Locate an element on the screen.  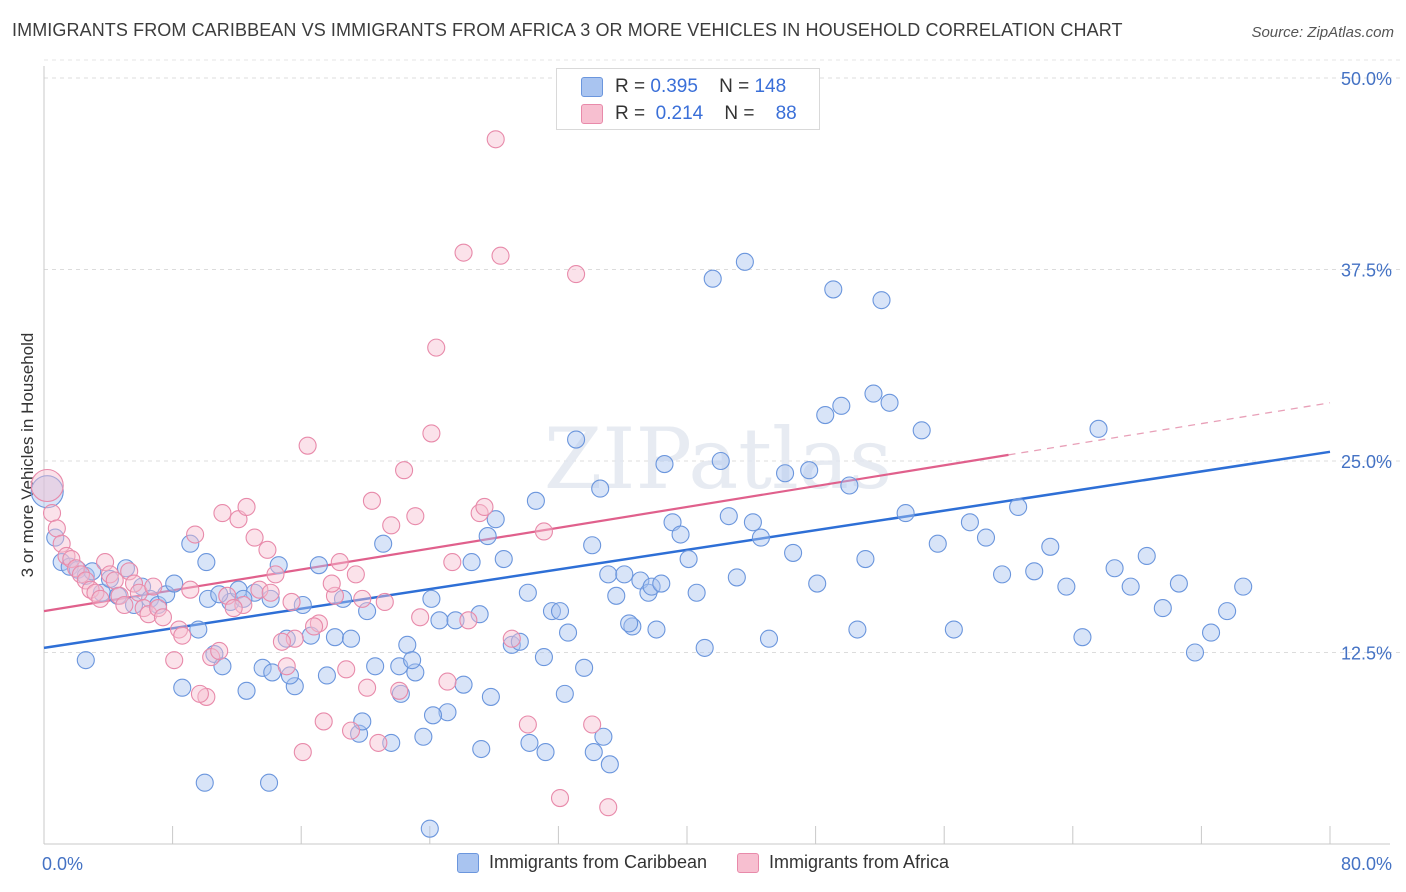
y-tick-label: 12.5% is located at coordinates (1366, 654).